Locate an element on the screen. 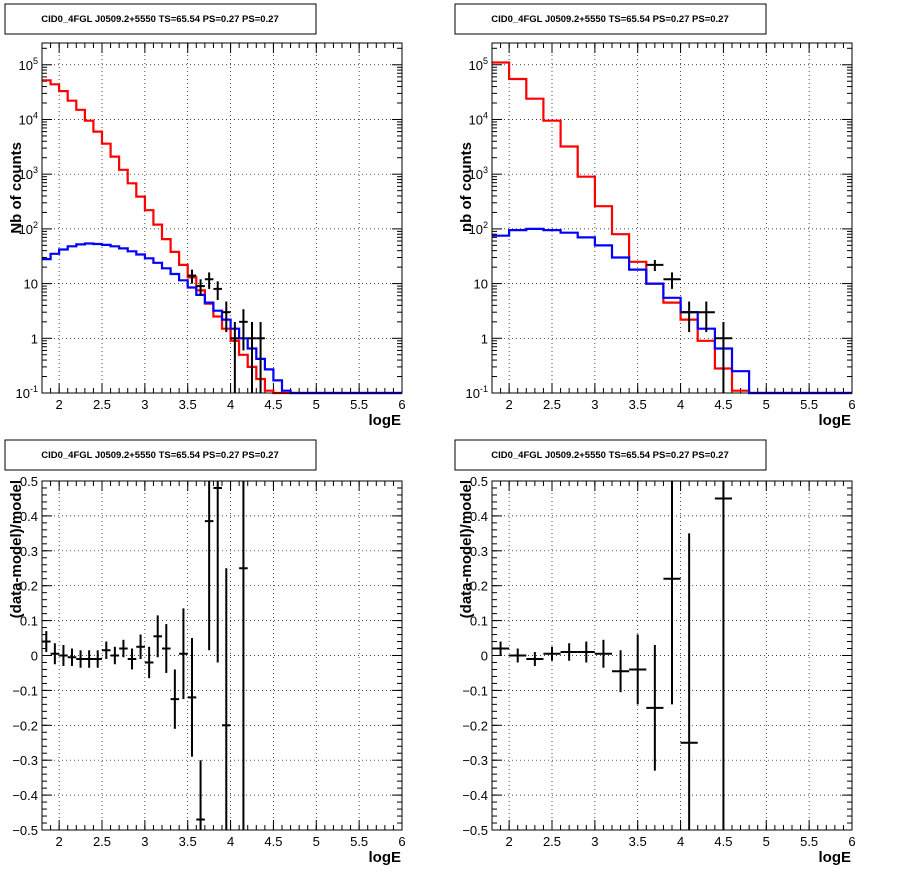 This screenshot has height=875, width=898. y-tick-label: −0.2 is located at coordinates (25, 725).